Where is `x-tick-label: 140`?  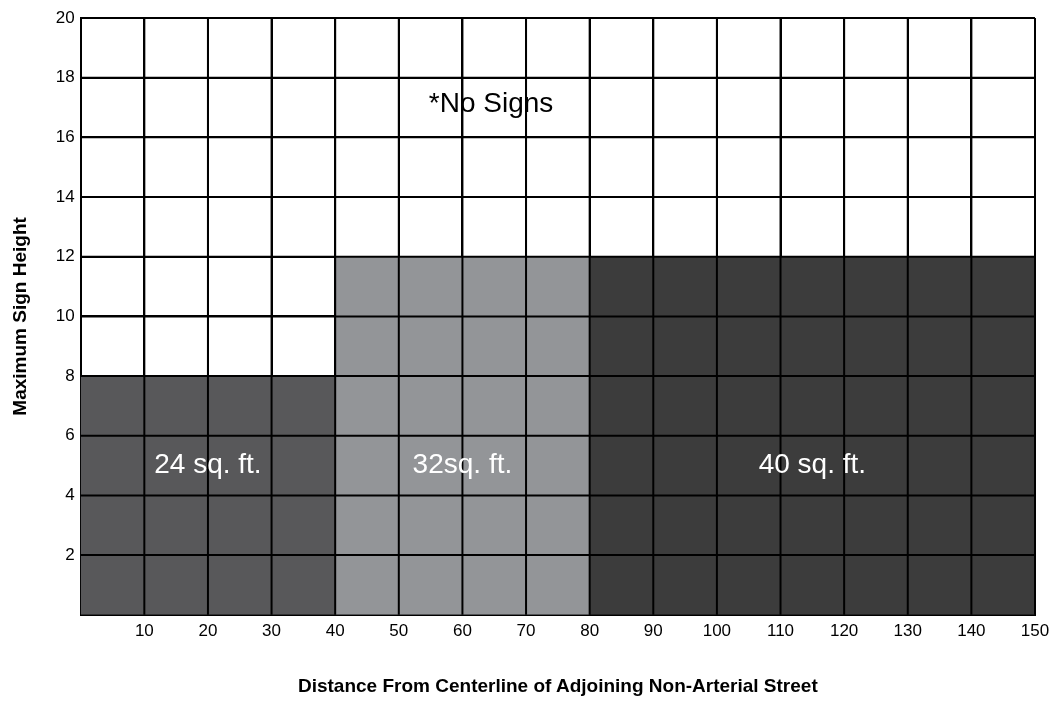
x-tick-label: 140 is located at coordinates (971, 630).